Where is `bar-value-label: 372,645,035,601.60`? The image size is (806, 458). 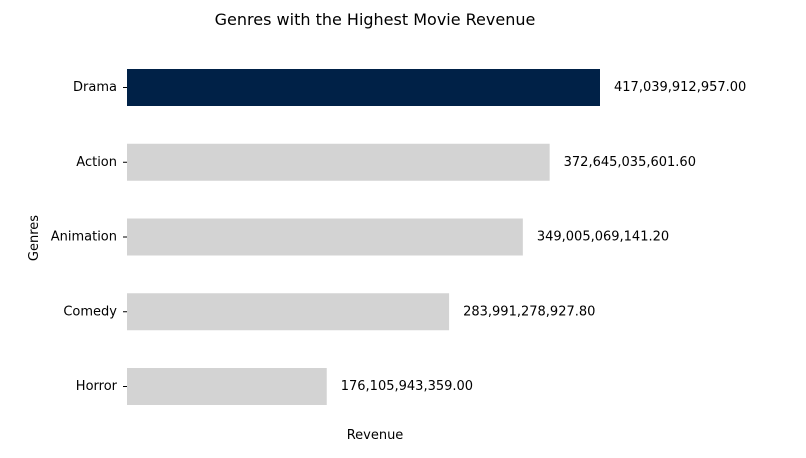 bar-value-label: 372,645,035,601.60 is located at coordinates (630, 162).